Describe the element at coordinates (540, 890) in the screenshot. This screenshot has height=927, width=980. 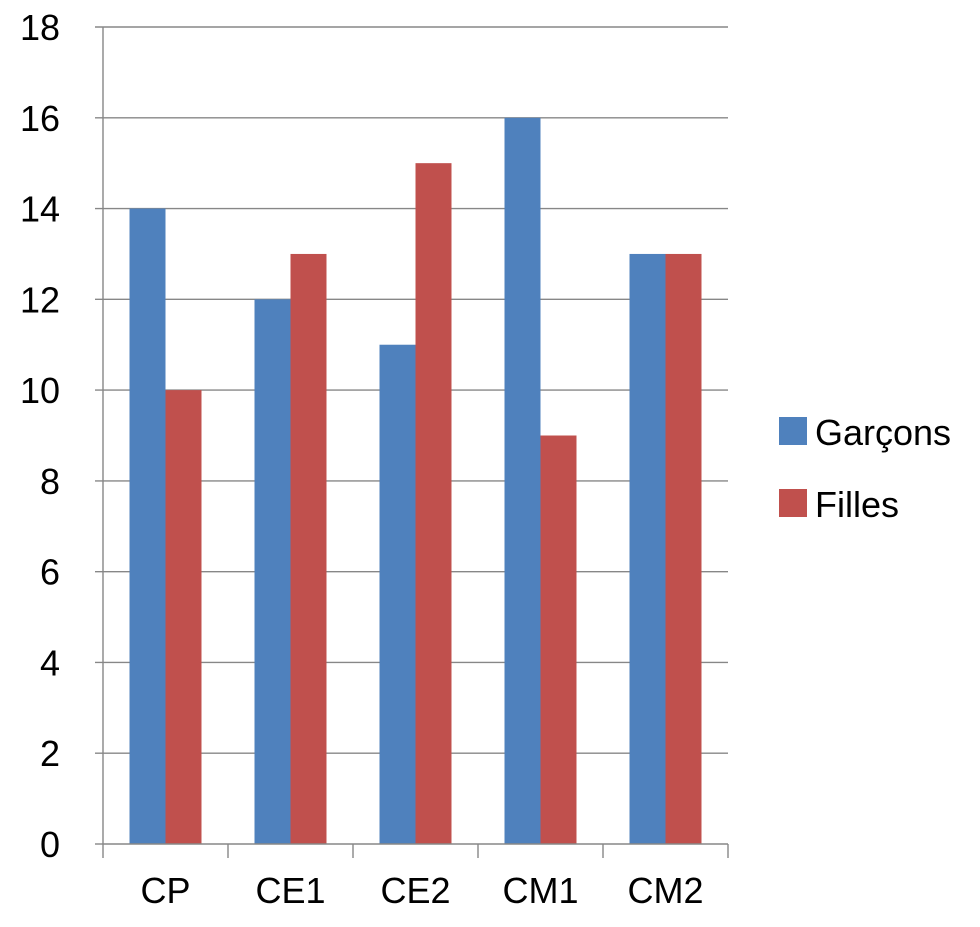
I see `x-tick-label: CM1` at that location.